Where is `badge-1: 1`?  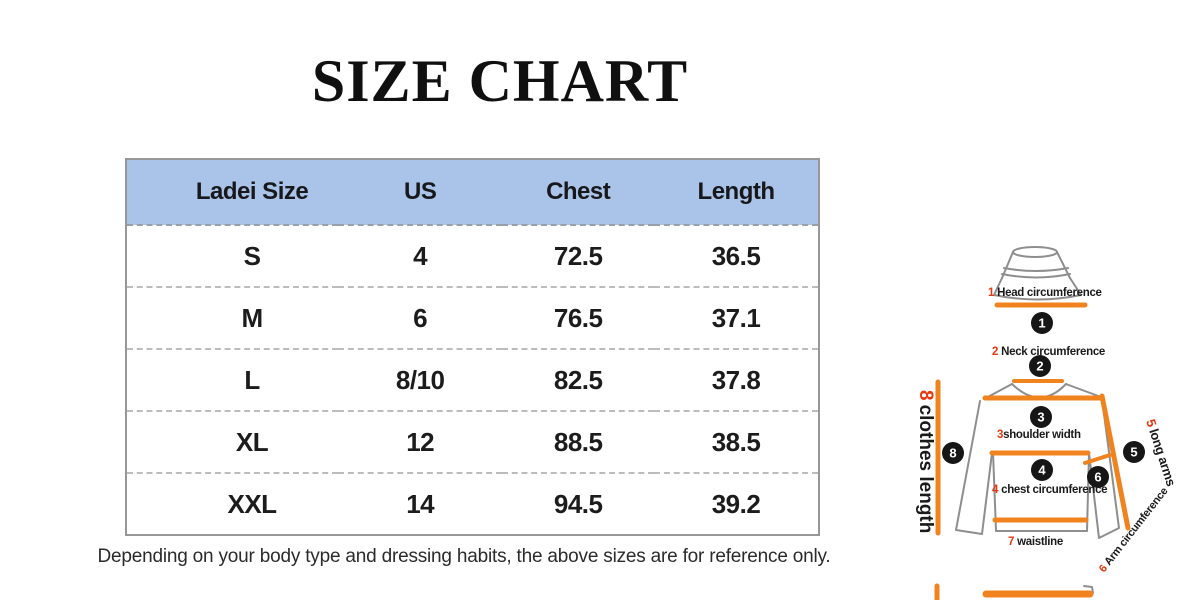 badge-1: 1 is located at coordinates (1042, 323).